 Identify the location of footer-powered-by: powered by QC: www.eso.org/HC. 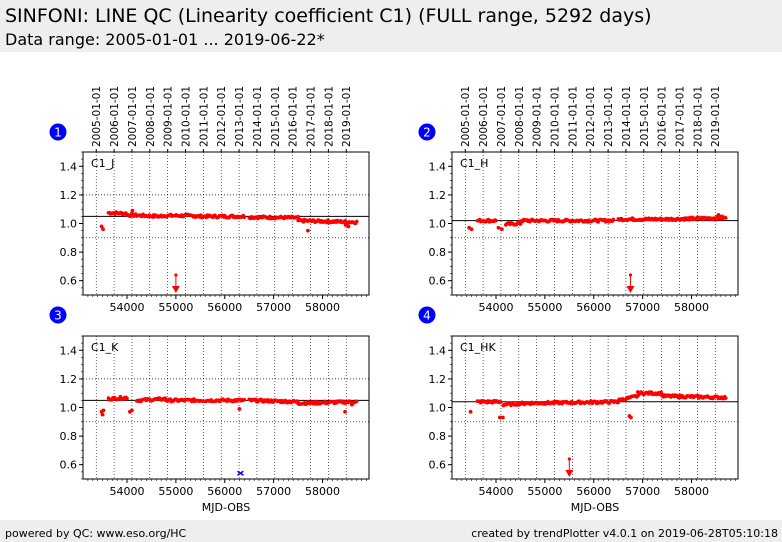
(96, 533).